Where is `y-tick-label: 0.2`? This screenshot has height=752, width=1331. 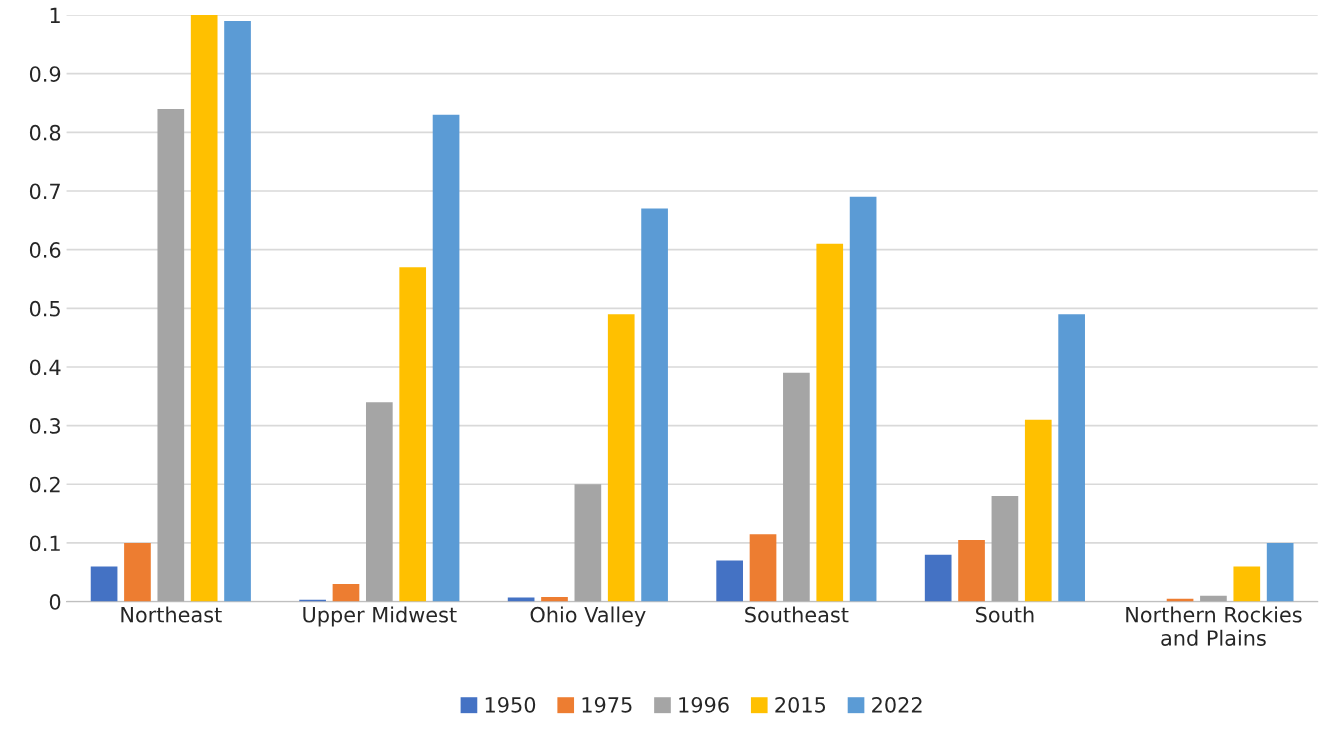
y-tick-label: 0.2 is located at coordinates (44, 484).